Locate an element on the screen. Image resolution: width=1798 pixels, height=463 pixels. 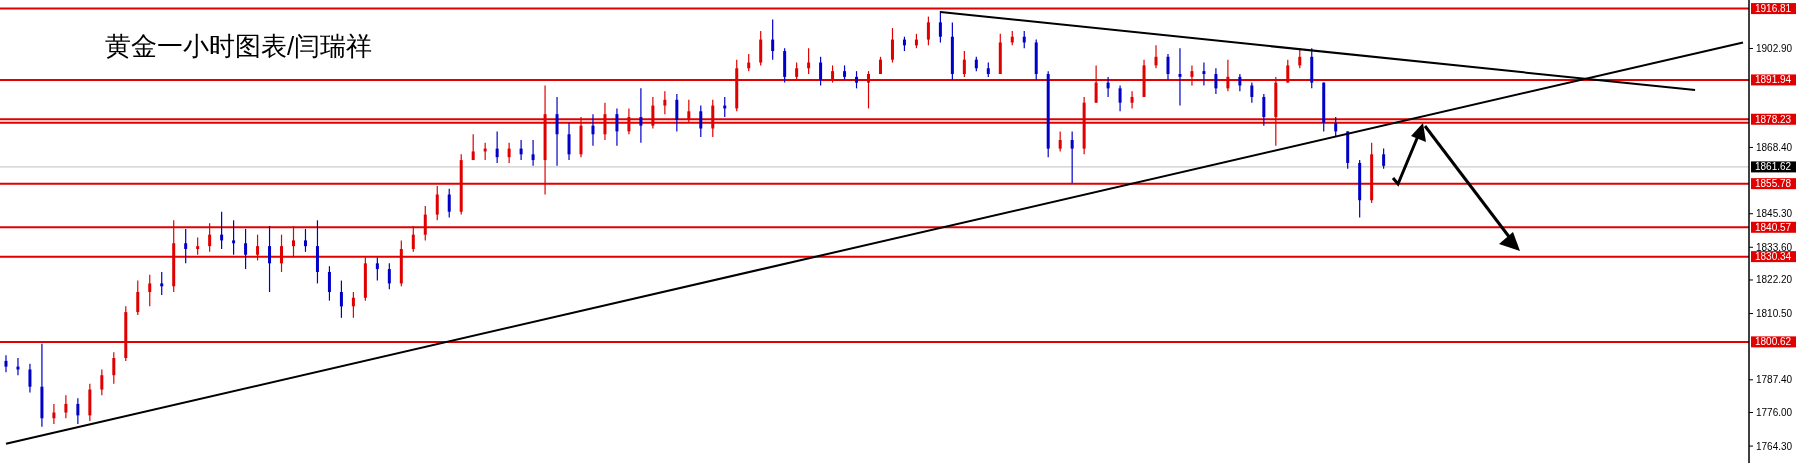
y-tick-label: 1845.30 is located at coordinates (1774, 214).